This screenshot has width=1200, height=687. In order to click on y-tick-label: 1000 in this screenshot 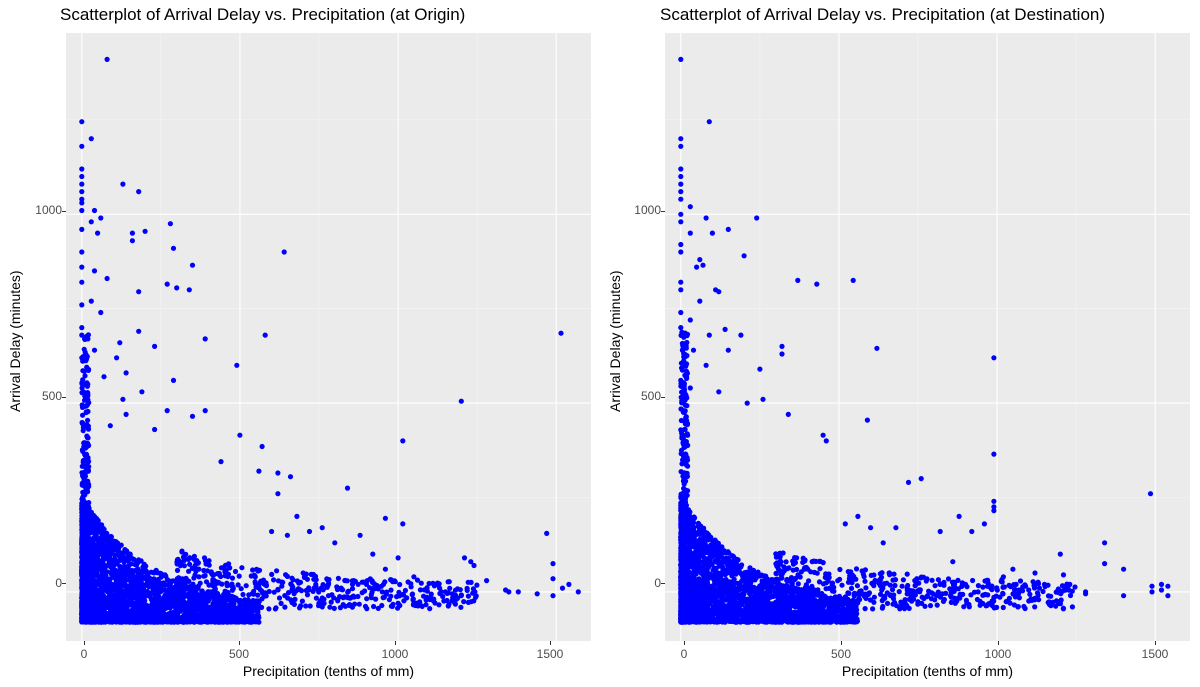, I will do `click(48, 210)`.